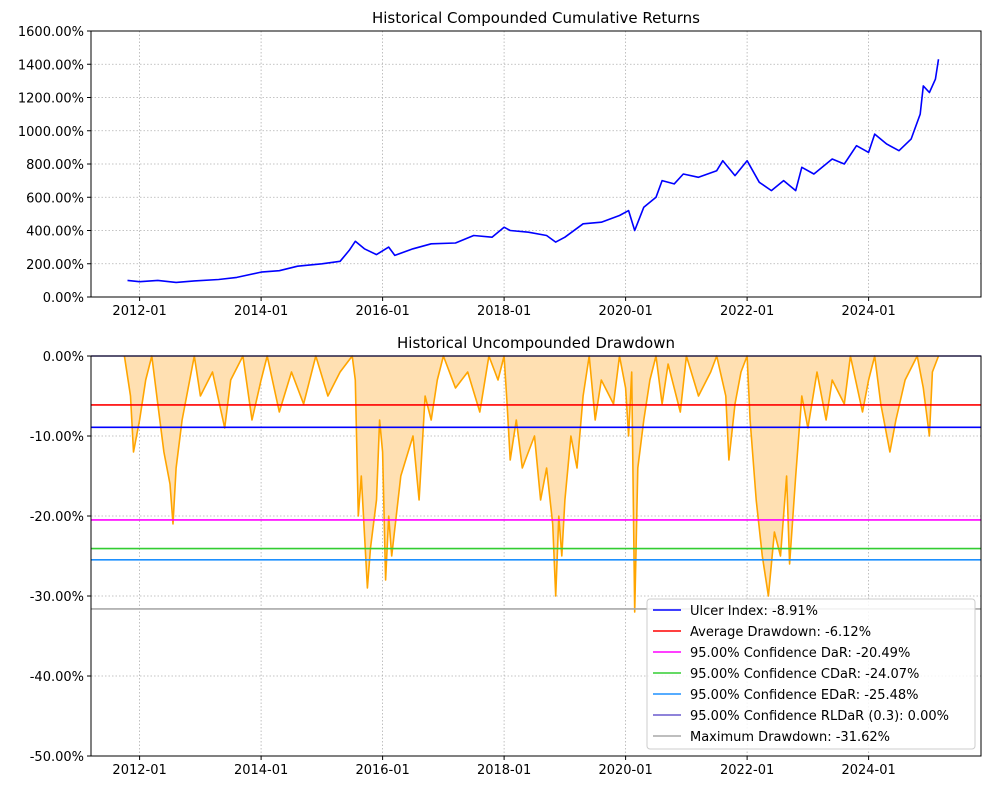  Describe the element at coordinates (57, 437) in the screenshot. I see `y-tick-label: -10.00%` at that location.